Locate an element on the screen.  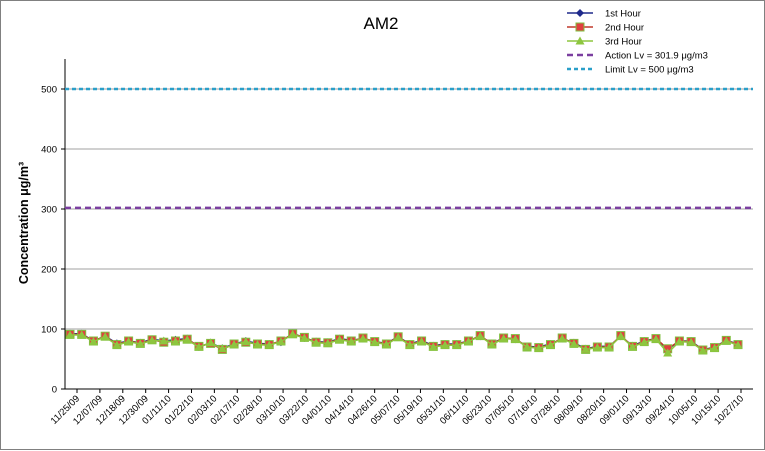
chart-title: AM2 is located at coordinates (381, 23).